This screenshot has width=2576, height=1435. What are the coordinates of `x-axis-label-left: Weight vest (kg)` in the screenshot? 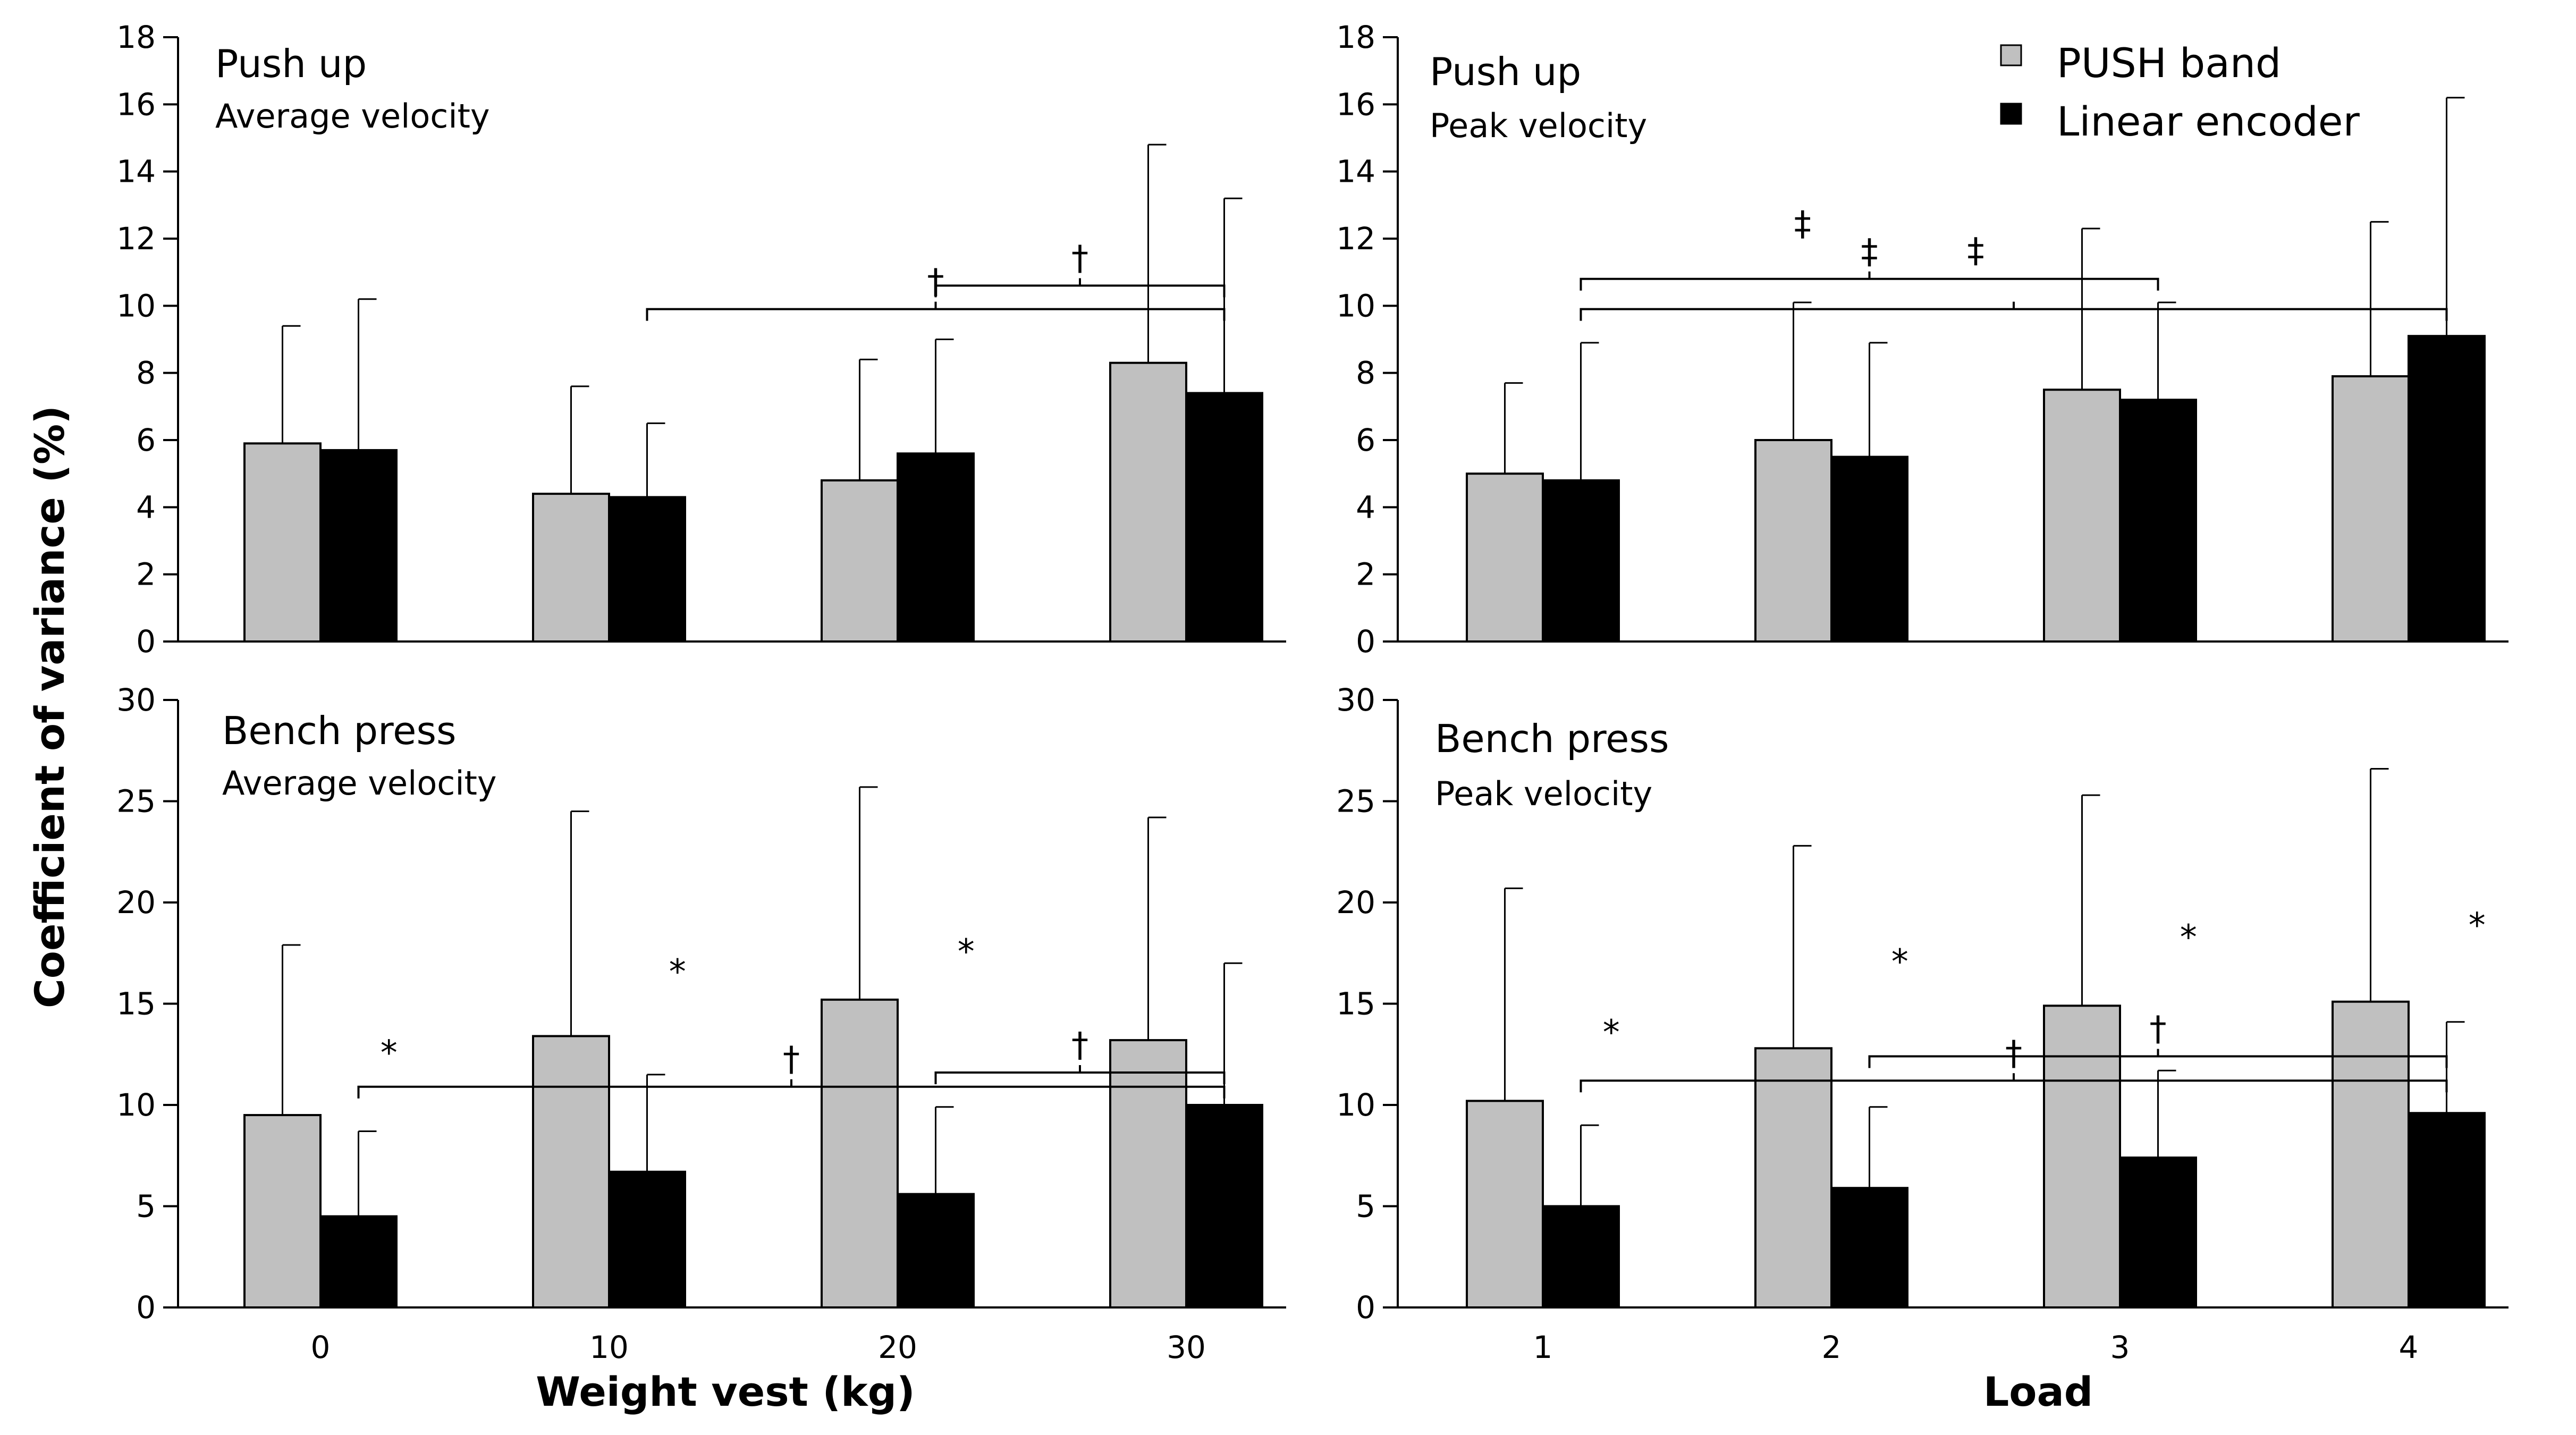 It's located at (725, 1391).